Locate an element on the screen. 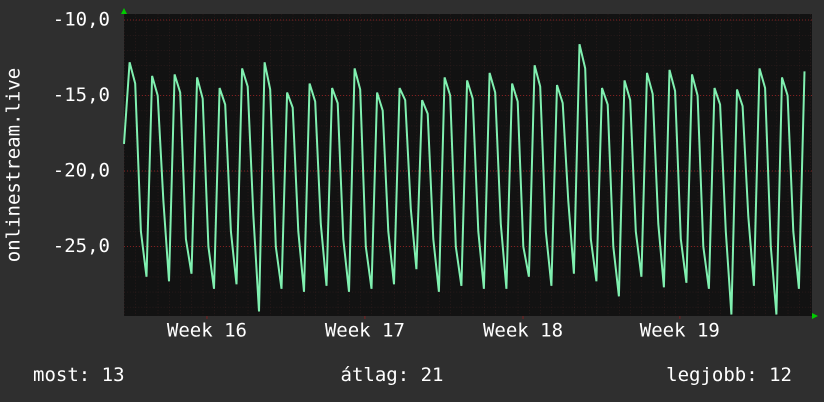 The height and width of the screenshot is (402, 824). stat-label: legjobb: is located at coordinates (712, 375).